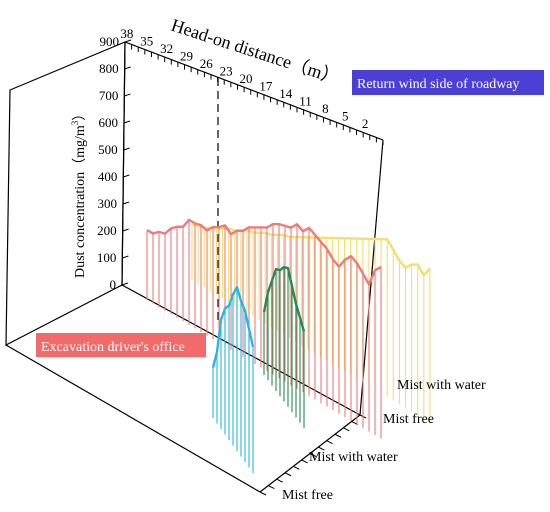  Describe the element at coordinates (114, 163) in the screenshot. I see `y-axis: 0 100 200 300 400 500 600 700 800 900` at that location.